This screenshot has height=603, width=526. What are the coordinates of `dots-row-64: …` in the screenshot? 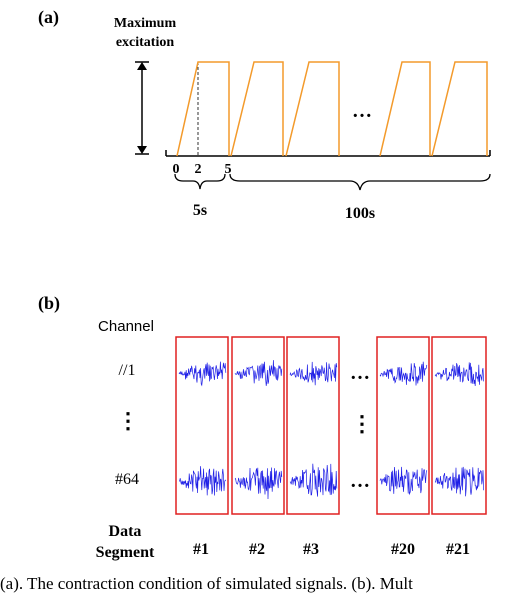 It's located at (360, 481).